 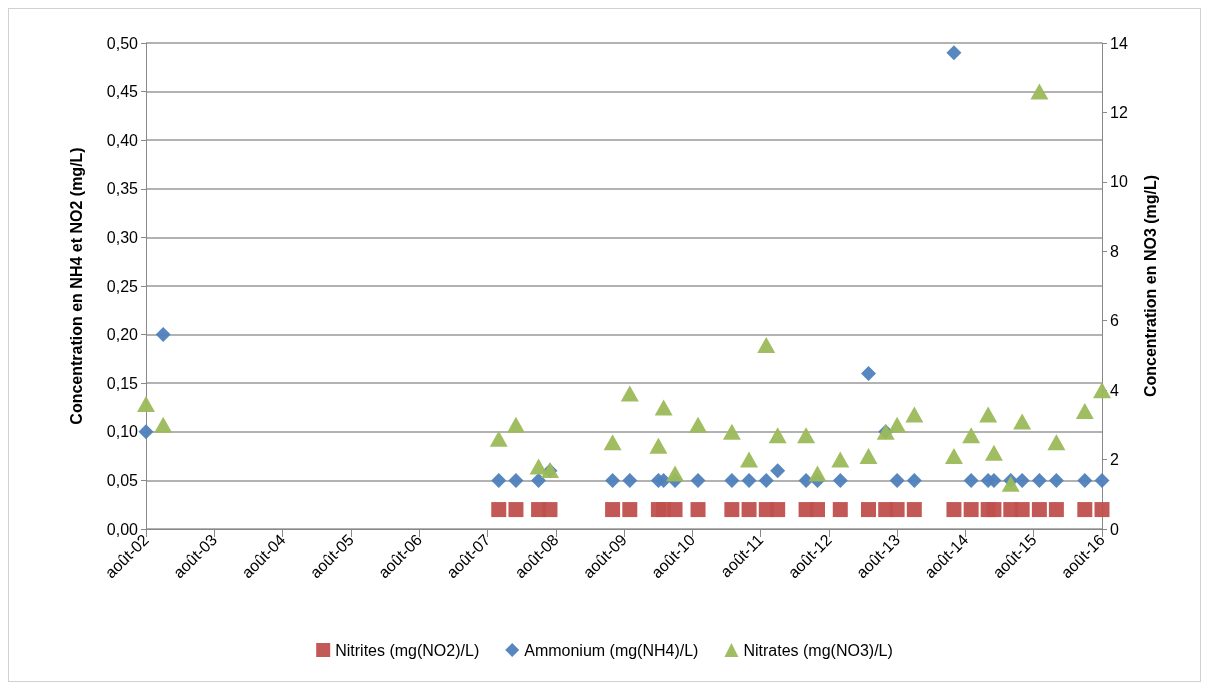 What do you see at coordinates (1119, 112) in the screenshot?
I see `y2-tick-label: 12` at bounding box center [1119, 112].